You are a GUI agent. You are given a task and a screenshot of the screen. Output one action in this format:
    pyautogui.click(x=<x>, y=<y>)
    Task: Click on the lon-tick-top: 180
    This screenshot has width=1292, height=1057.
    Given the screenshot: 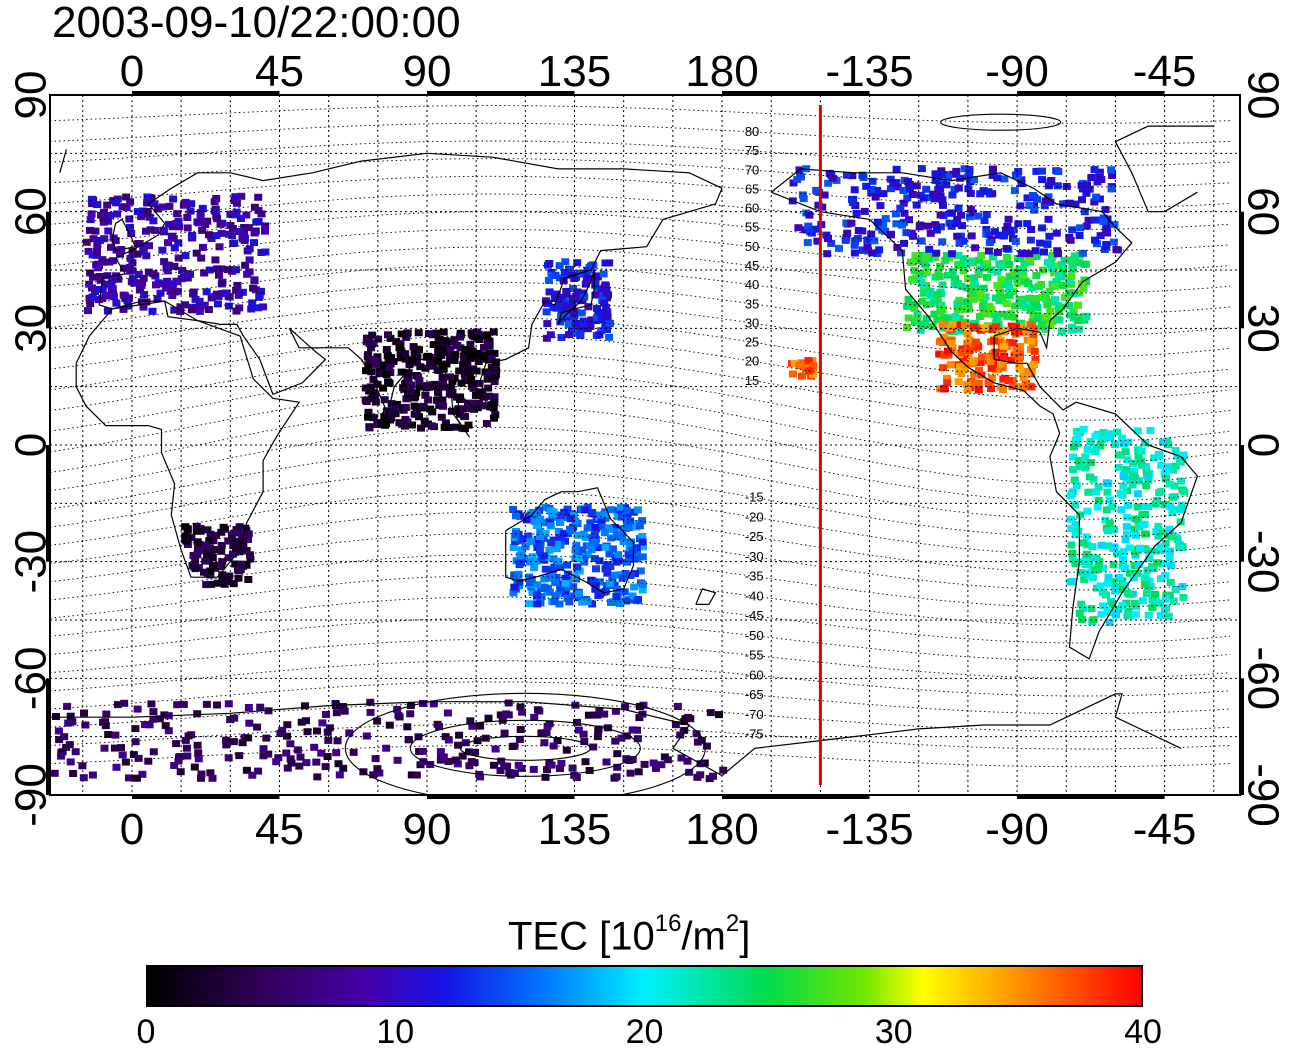 What is the action you would take?
    pyautogui.click(x=721, y=71)
    